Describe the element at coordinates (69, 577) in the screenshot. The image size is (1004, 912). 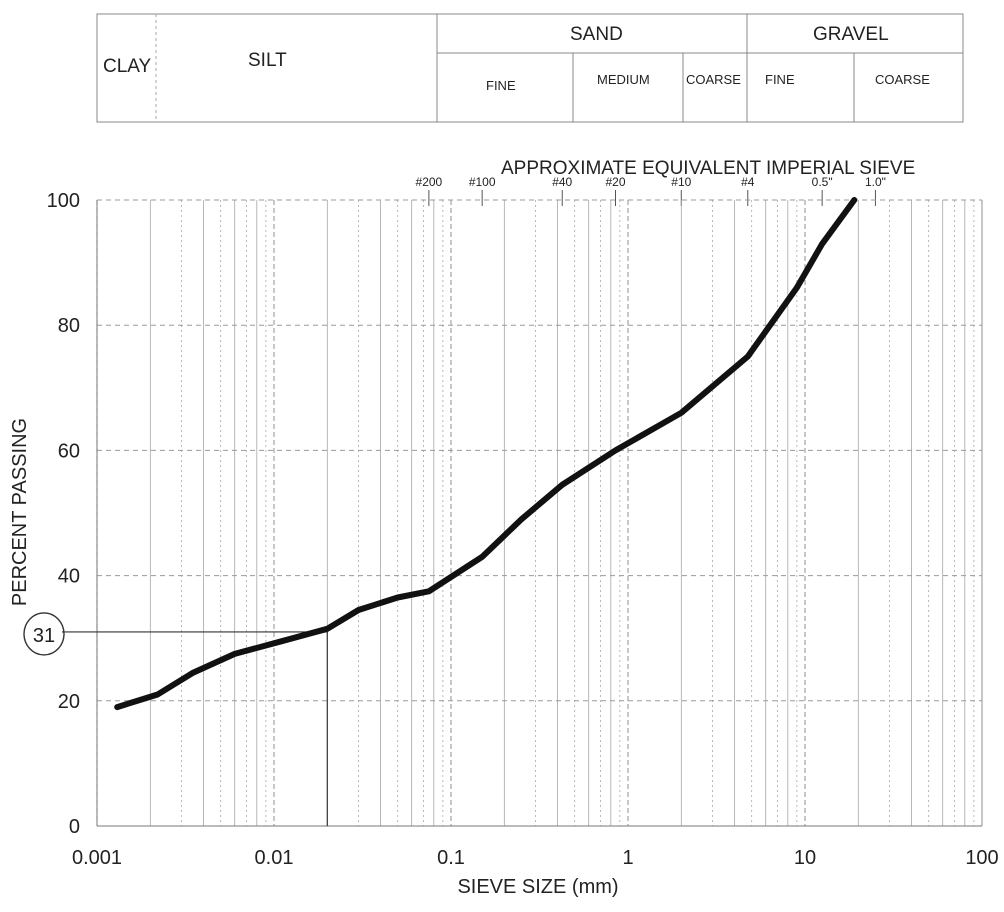
I see `y-tick-label: 40` at that location.